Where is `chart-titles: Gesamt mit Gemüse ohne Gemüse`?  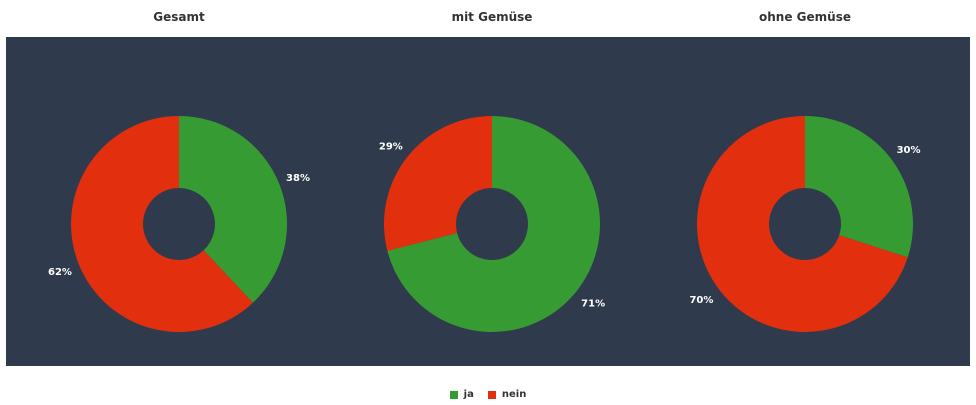 chart-titles: Gesamt mit Gemüse ohne Gemüse is located at coordinates (488, 18).